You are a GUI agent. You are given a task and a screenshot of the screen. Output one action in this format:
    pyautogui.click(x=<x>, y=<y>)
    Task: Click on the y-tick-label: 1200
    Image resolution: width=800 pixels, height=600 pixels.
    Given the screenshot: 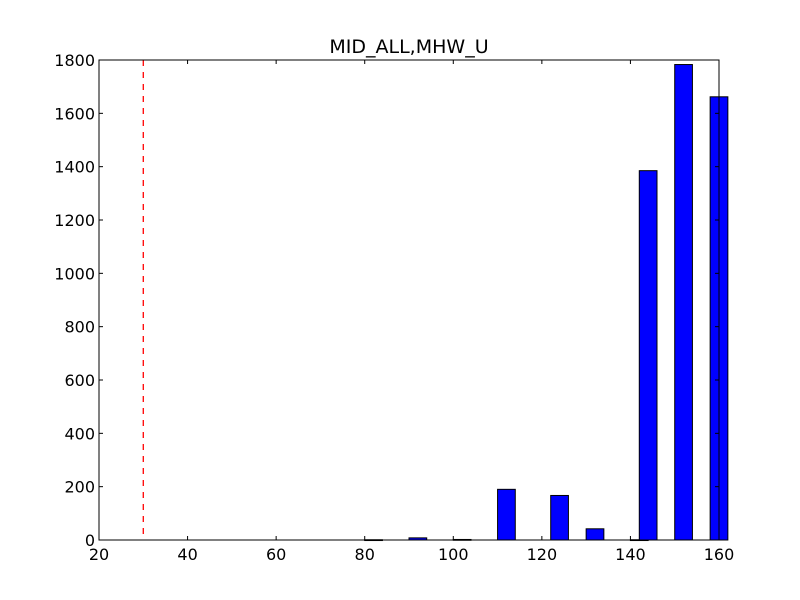 What is the action you would take?
    pyautogui.click(x=74, y=220)
    